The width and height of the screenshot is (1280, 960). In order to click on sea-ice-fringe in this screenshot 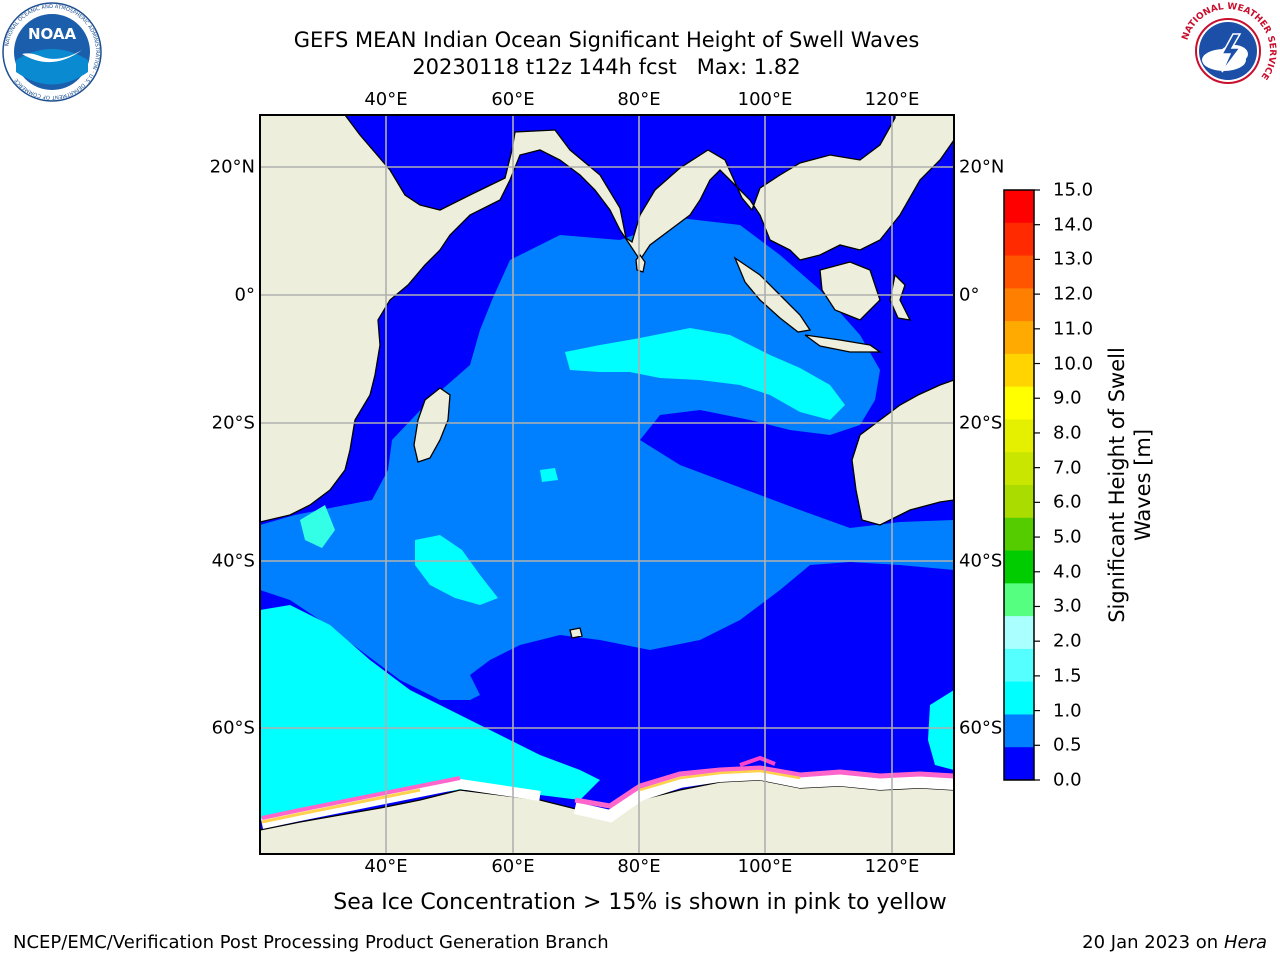, I will do `click(607, 792)`.